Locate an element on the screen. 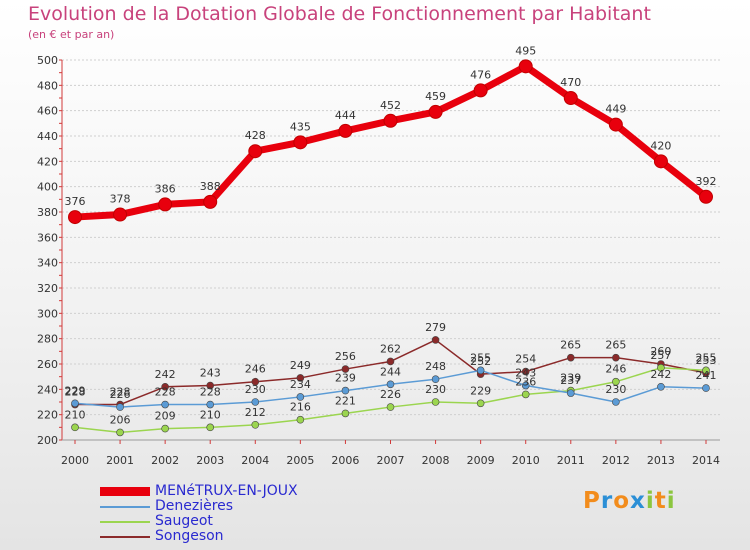 The height and width of the screenshot is (550, 750). y-tick-label: 280 is located at coordinates (47, 339).